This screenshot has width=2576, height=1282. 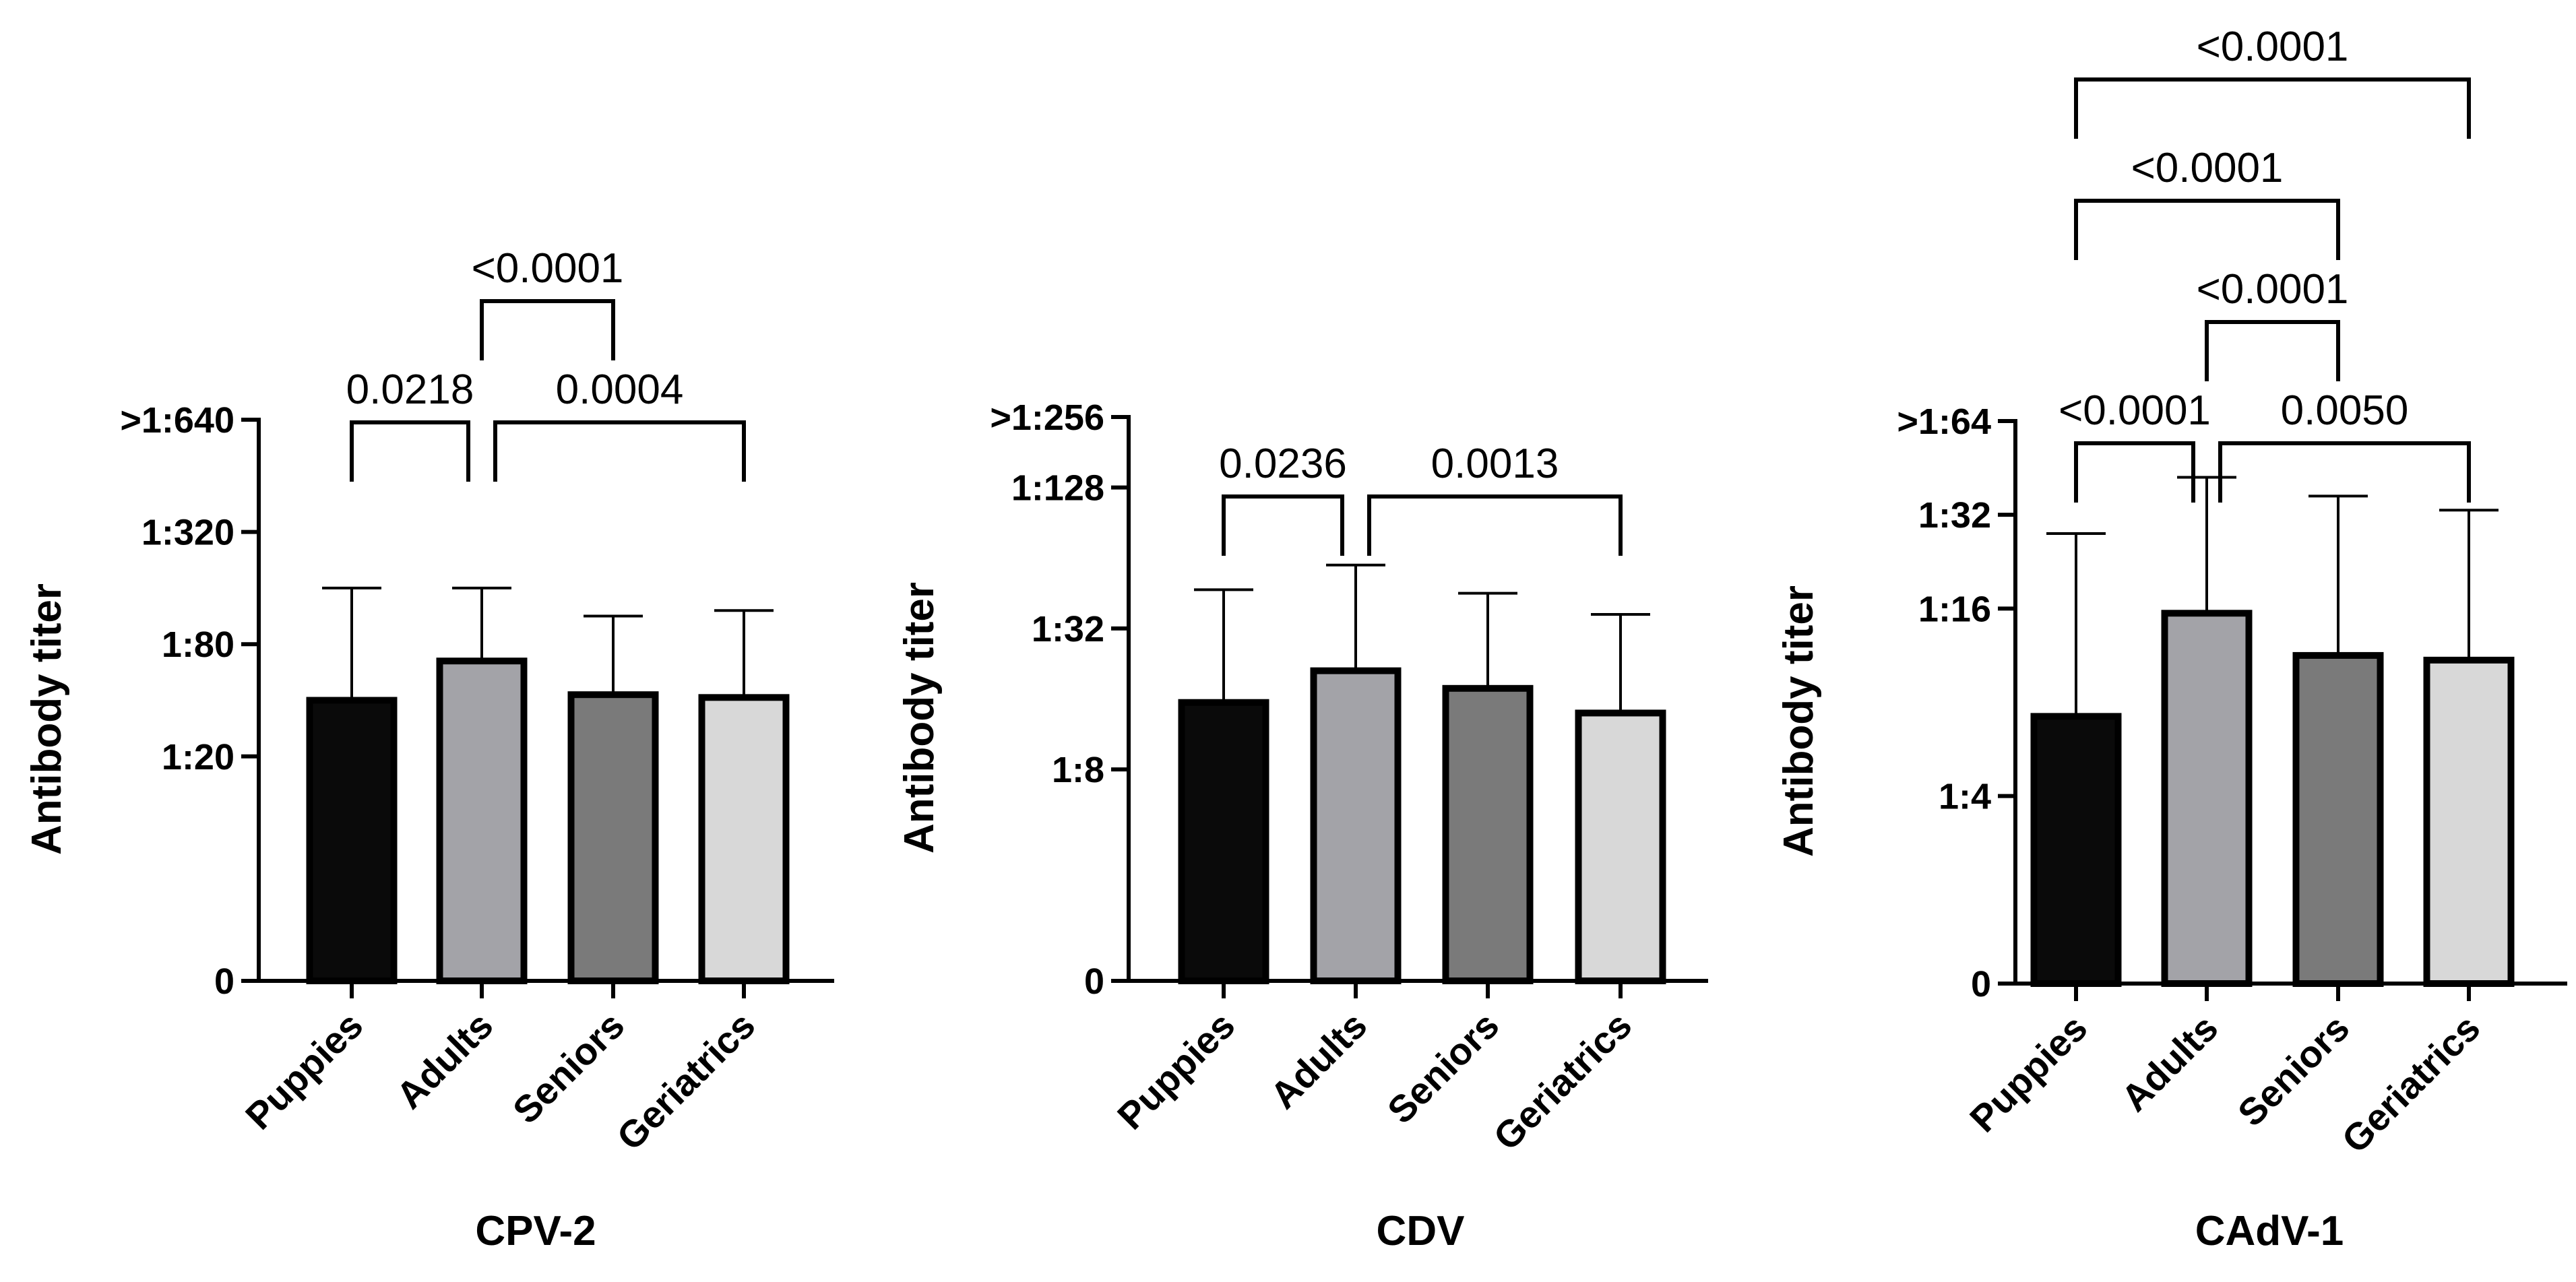 I want to click on y-tick-label: 1:8, so click(x=1078, y=770).